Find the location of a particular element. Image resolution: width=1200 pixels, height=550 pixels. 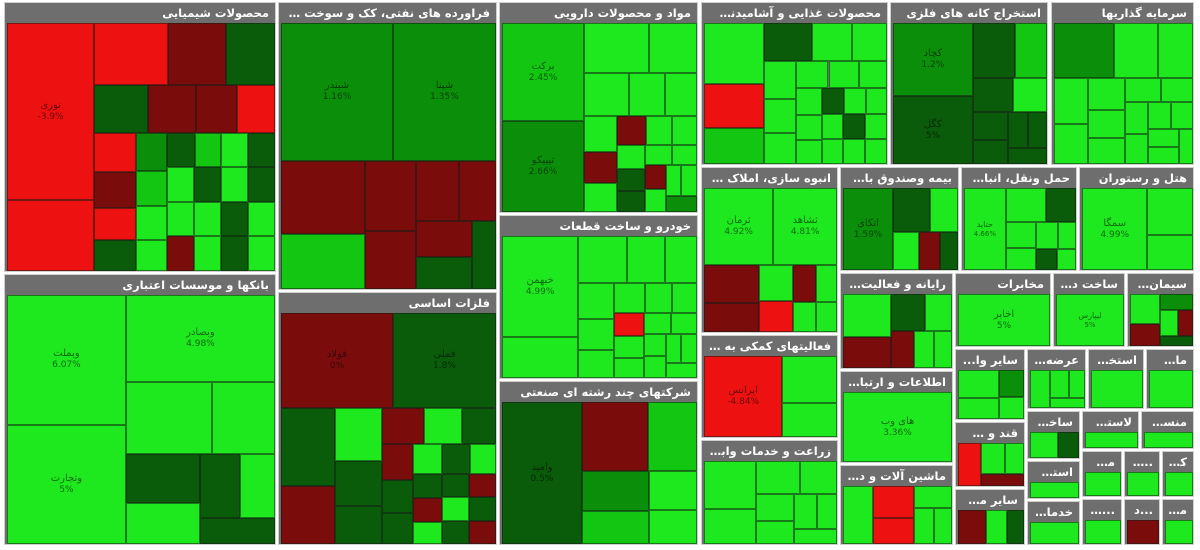

sector-box: فعالیتهای کمکی به نها... اپرانس -4.84% is located at coordinates (769, 386).